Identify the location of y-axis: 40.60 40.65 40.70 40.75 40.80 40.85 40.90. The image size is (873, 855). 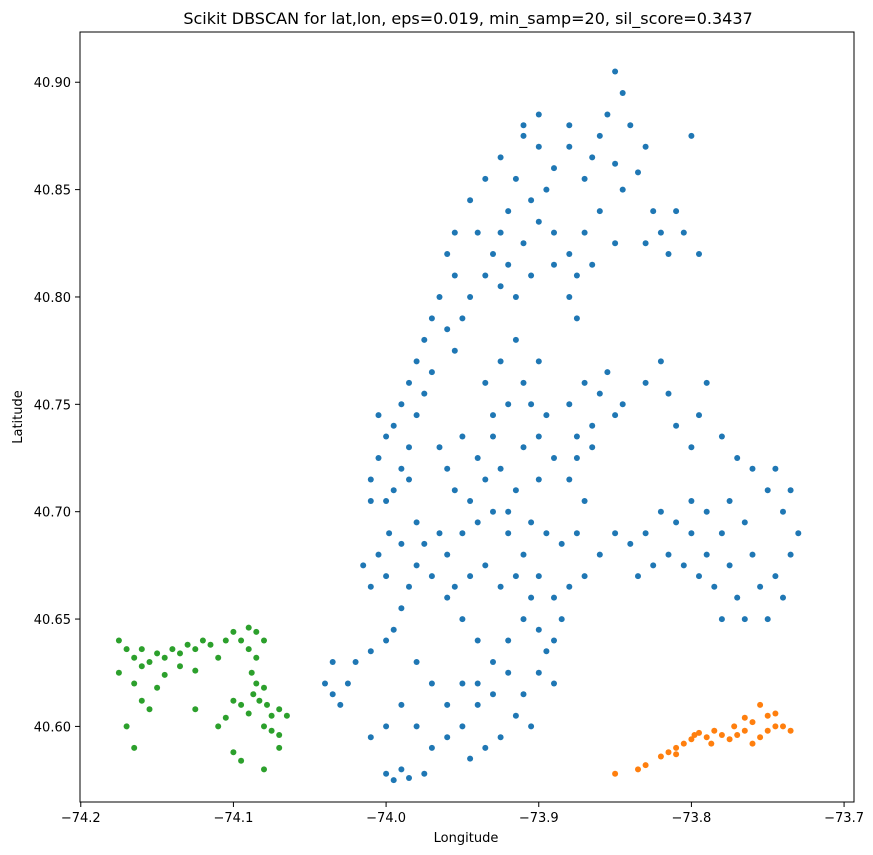
(57, 405).